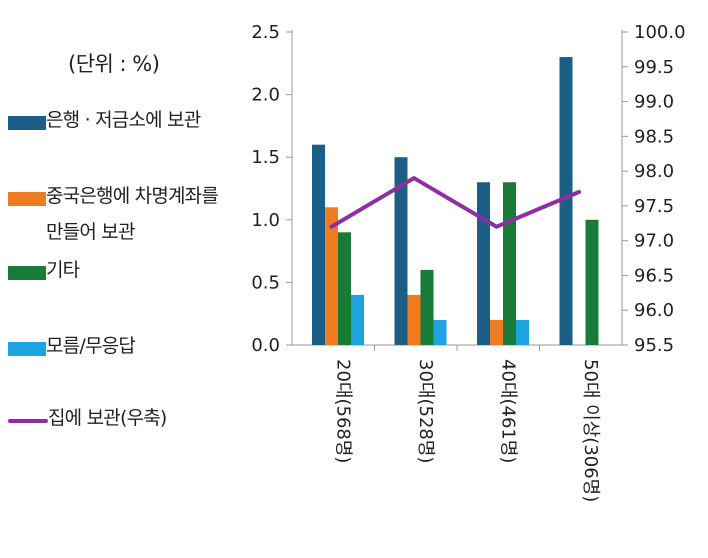  Describe the element at coordinates (265, 220) in the screenshot. I see `left-tick-label: 1.0` at that location.